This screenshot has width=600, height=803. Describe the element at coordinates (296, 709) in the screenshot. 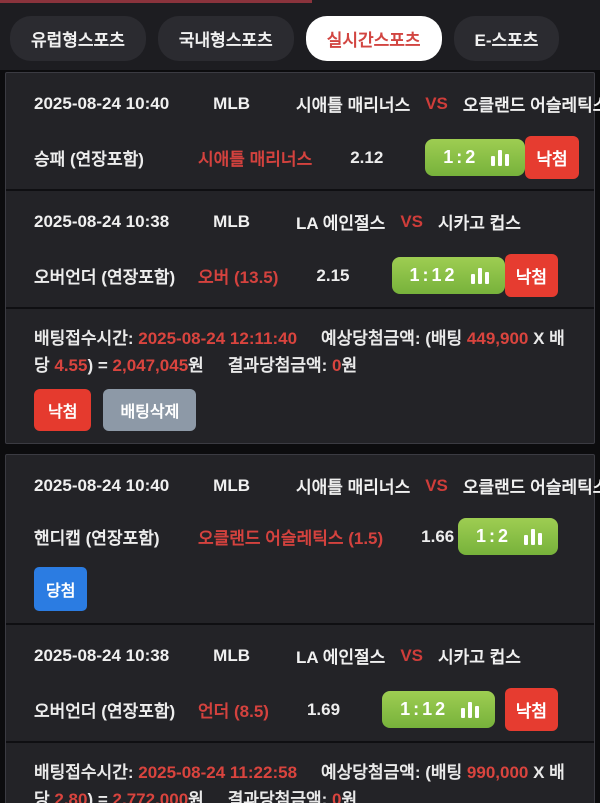

I see `bet-selection-line: 오버언더 (연장포함) 언더 (8.5) 1.69 1:12 낙첨` at that location.